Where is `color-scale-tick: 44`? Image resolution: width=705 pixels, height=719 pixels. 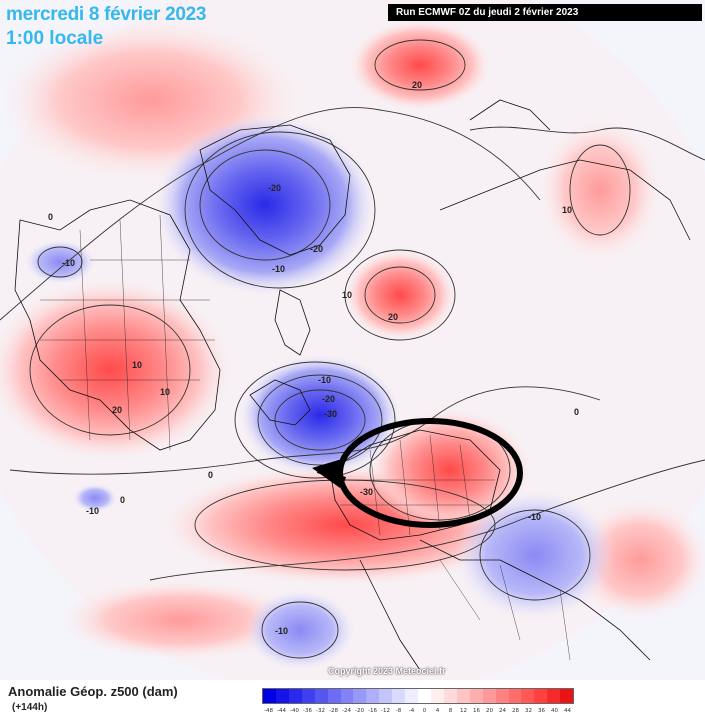 color-scale-tick: 44 is located at coordinates (567, 711).